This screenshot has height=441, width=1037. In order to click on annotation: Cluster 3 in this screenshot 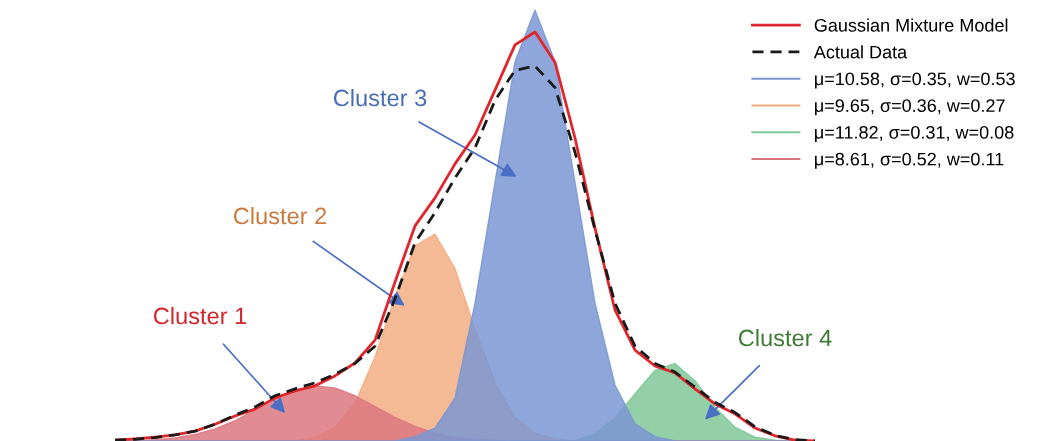, I will do `click(380, 98)`.